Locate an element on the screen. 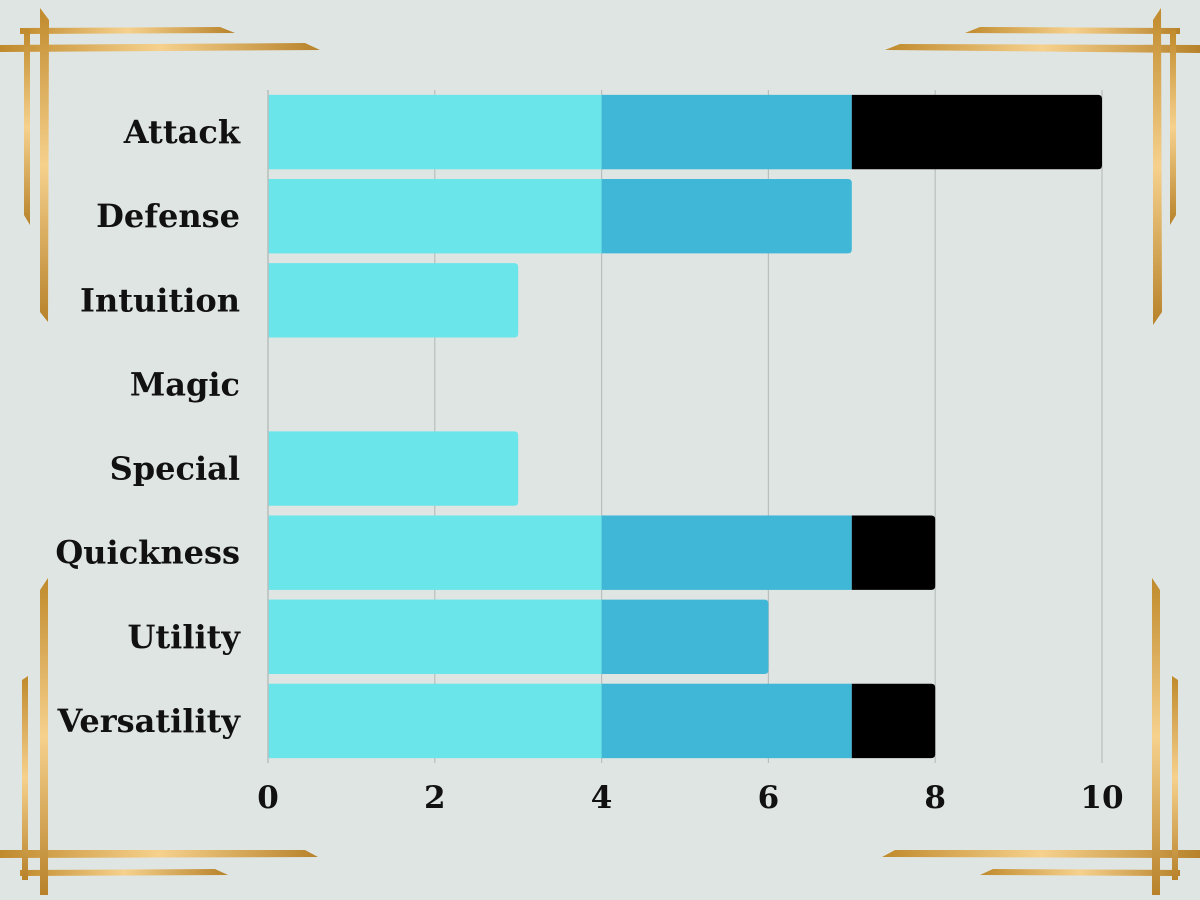 This screenshot has width=1200, height=900. x-tick-label-2: 2 is located at coordinates (435, 798).